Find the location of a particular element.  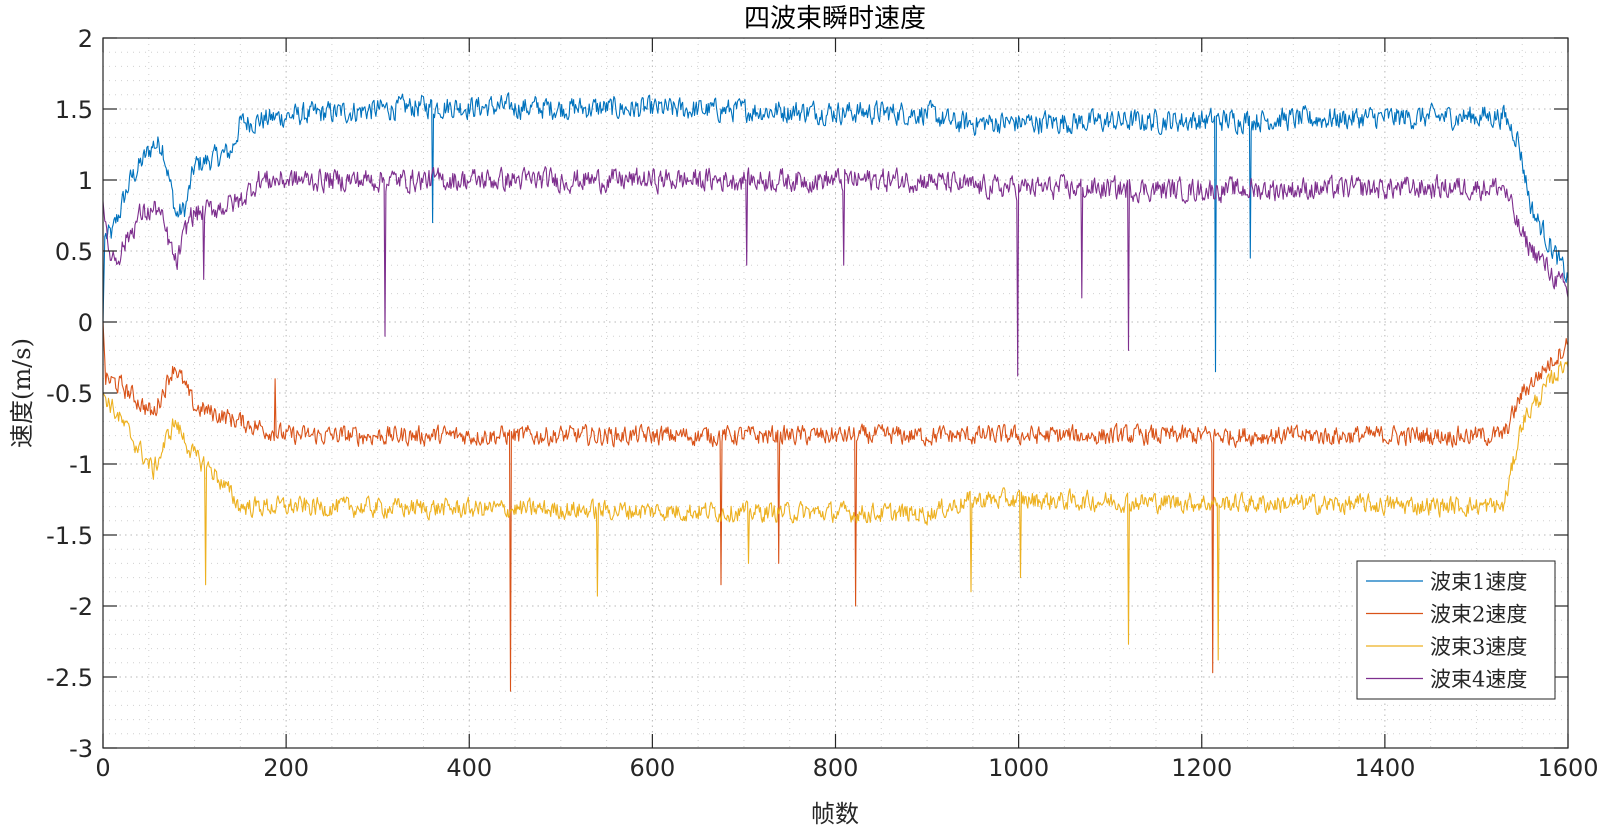

y-tick-label: -1 is located at coordinates (81, 465).